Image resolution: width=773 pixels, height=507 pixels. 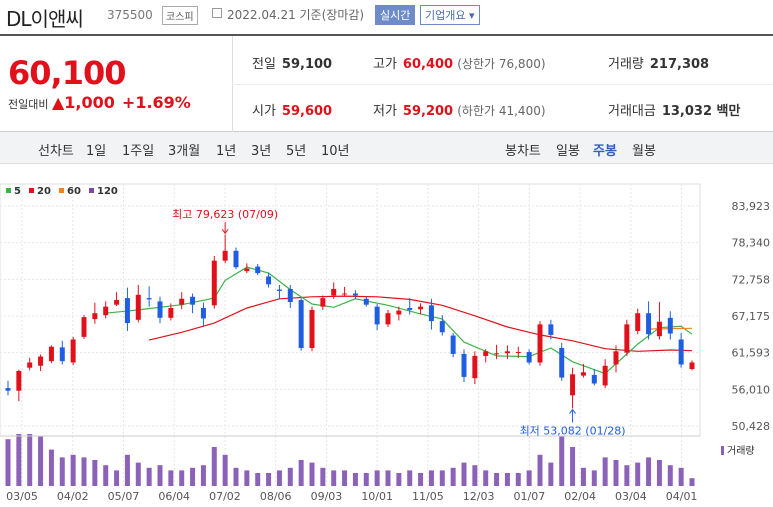 What do you see at coordinates (741, 451) in the screenshot?
I see `volume-label: 거래량` at bounding box center [741, 451].